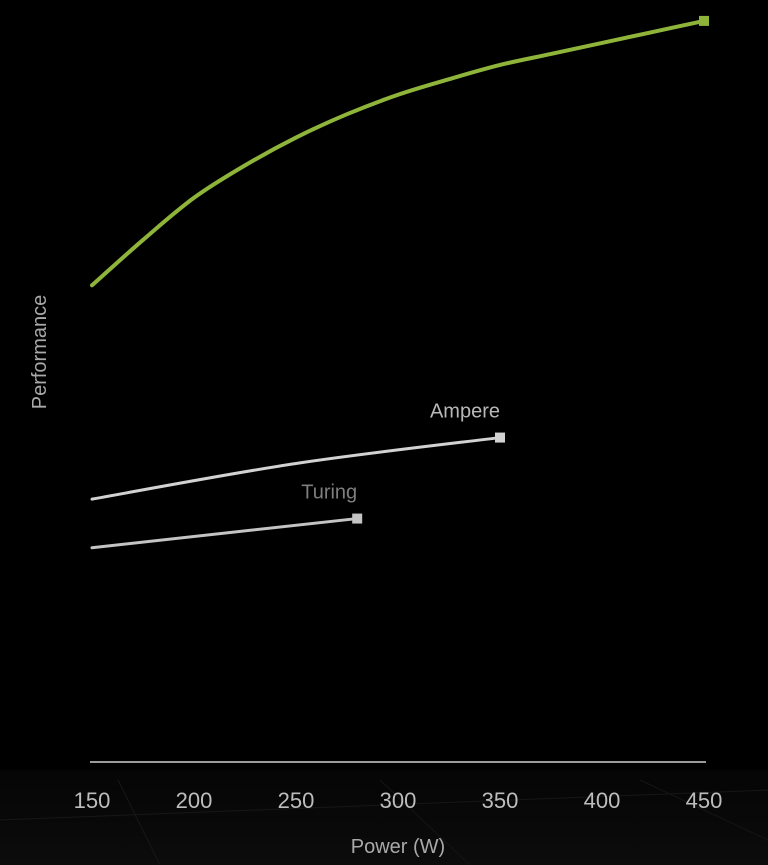 This screenshot has width=768, height=865. Describe the element at coordinates (602, 800) in the screenshot. I see `x-tick-label: 400` at that location.